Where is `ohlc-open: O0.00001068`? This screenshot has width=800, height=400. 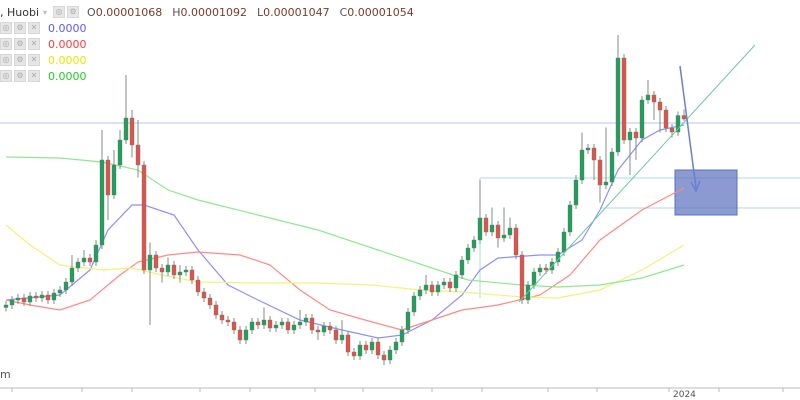
ohlc-open: O0.00001068 is located at coordinates (125, 12).